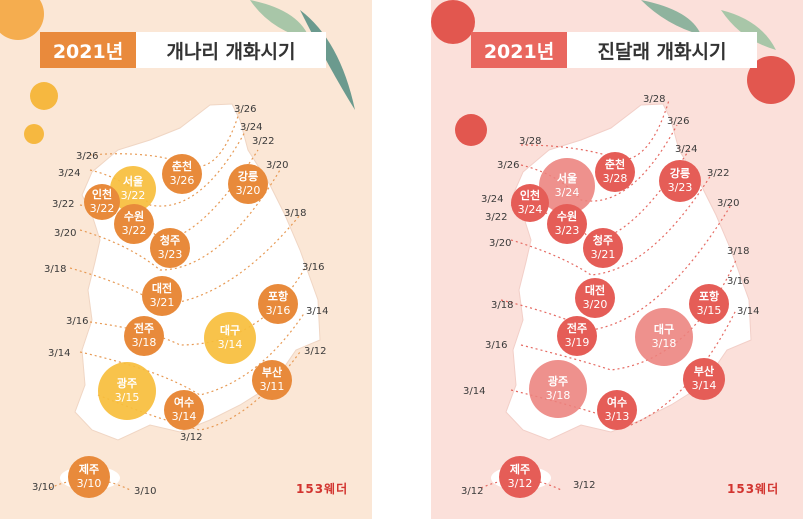  Describe the element at coordinates (614, 50) in the screenshot. I see `title-bar: 2021년 진달래 개화시기` at that location.